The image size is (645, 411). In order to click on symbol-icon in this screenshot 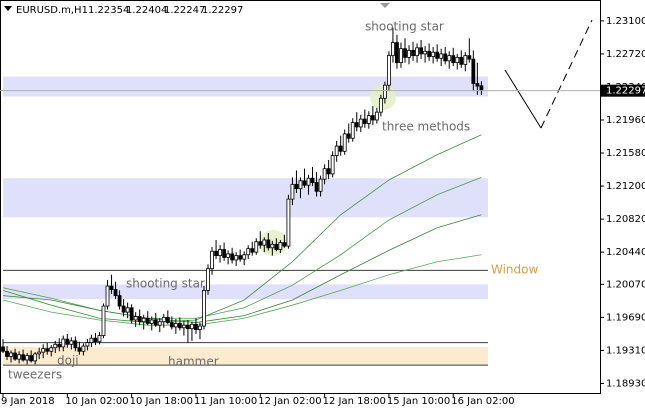, I will do `click(8, 8)`.